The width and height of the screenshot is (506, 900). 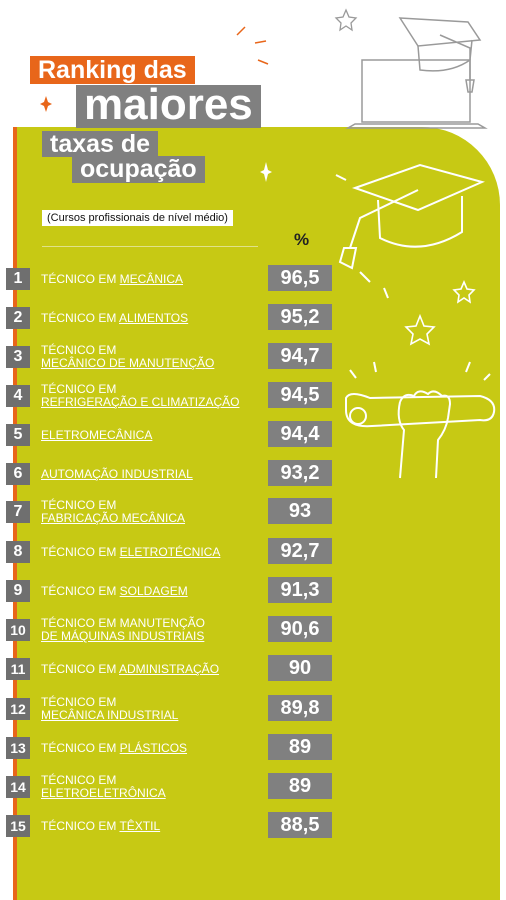 What do you see at coordinates (300, 356) in the screenshot?
I see `value-box: 94,7` at bounding box center [300, 356].